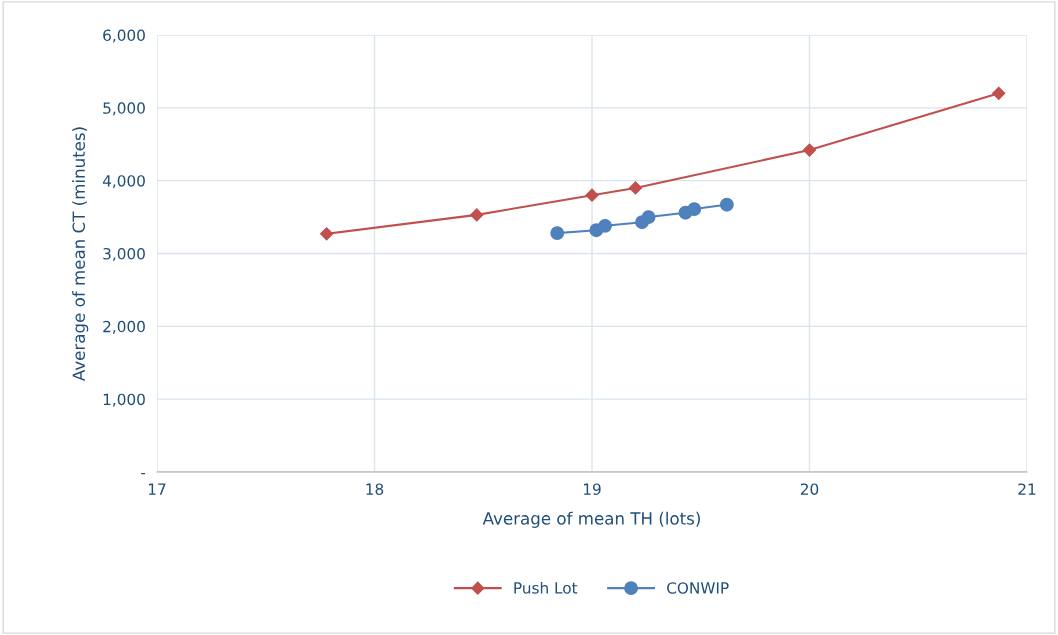 The width and height of the screenshot is (1058, 635). I want to click on y-tick-label: 6,000, so click(124, 36).